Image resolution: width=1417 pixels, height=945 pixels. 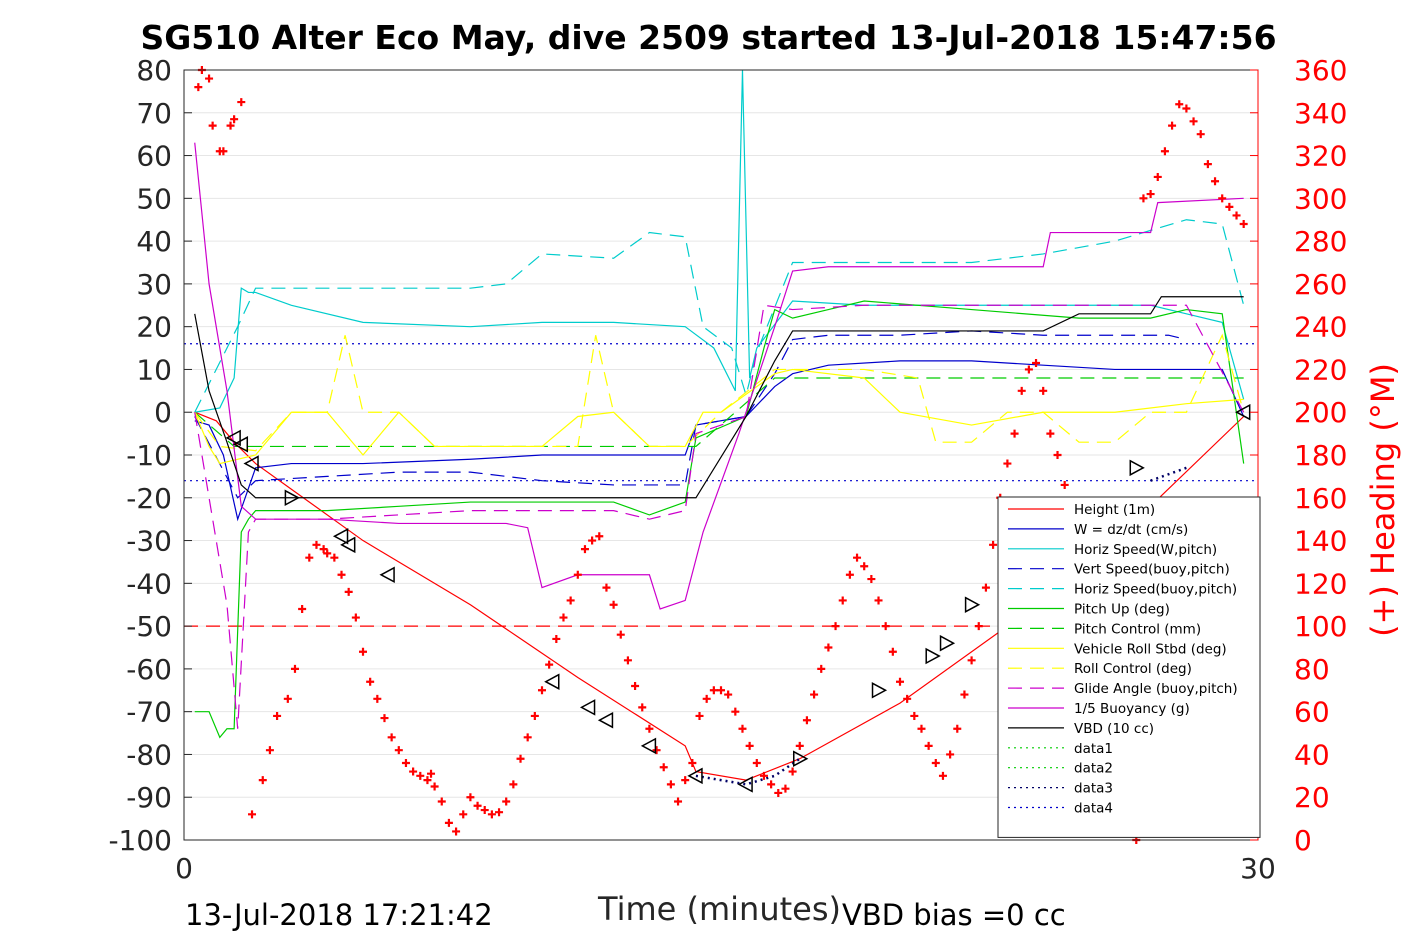 I want to click on footer-vbd-bias: VBD bias =0 cc, so click(x=954, y=915).